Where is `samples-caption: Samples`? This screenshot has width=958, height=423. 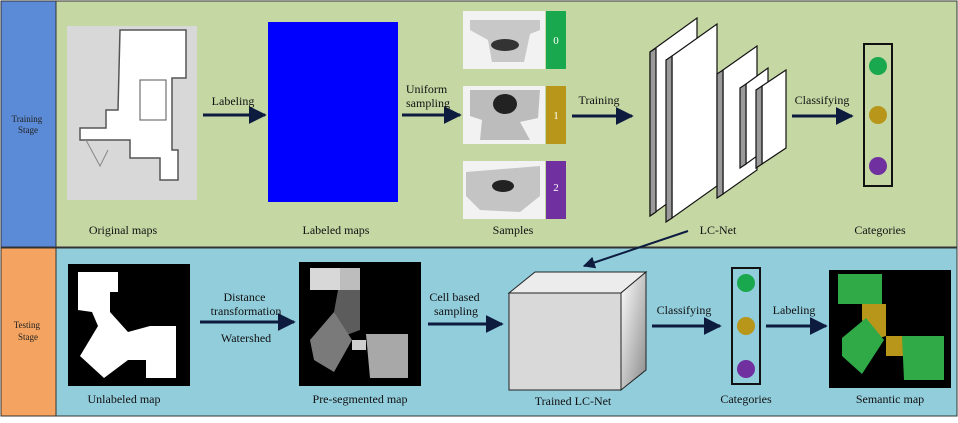 samples-caption: Samples is located at coordinates (513, 230).